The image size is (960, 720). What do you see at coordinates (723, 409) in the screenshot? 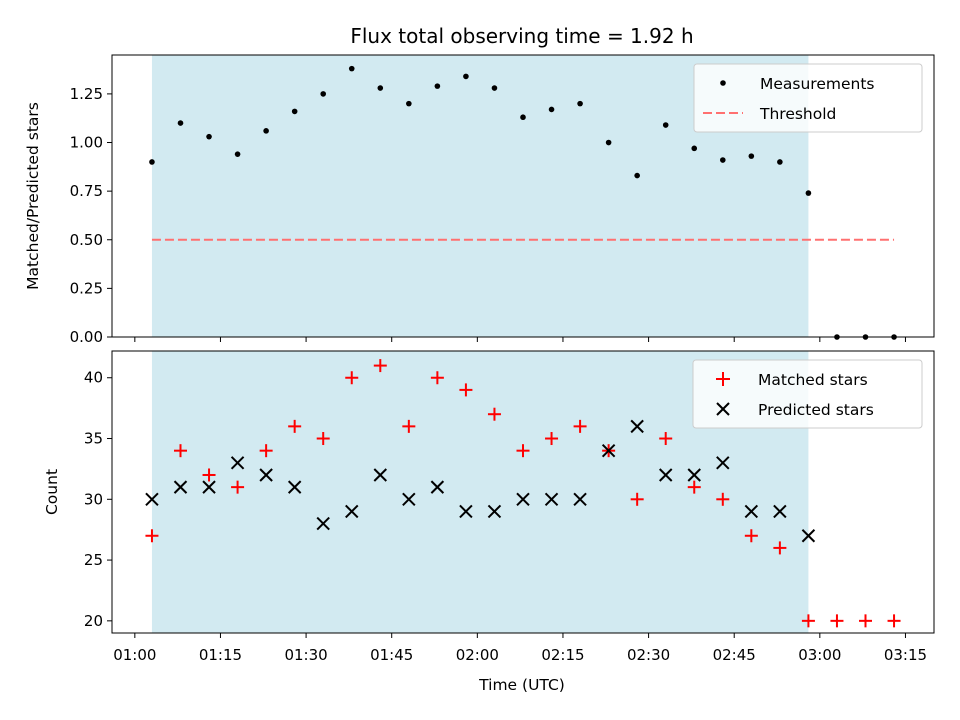
I see `legend-marker-predicted` at bounding box center [723, 409].